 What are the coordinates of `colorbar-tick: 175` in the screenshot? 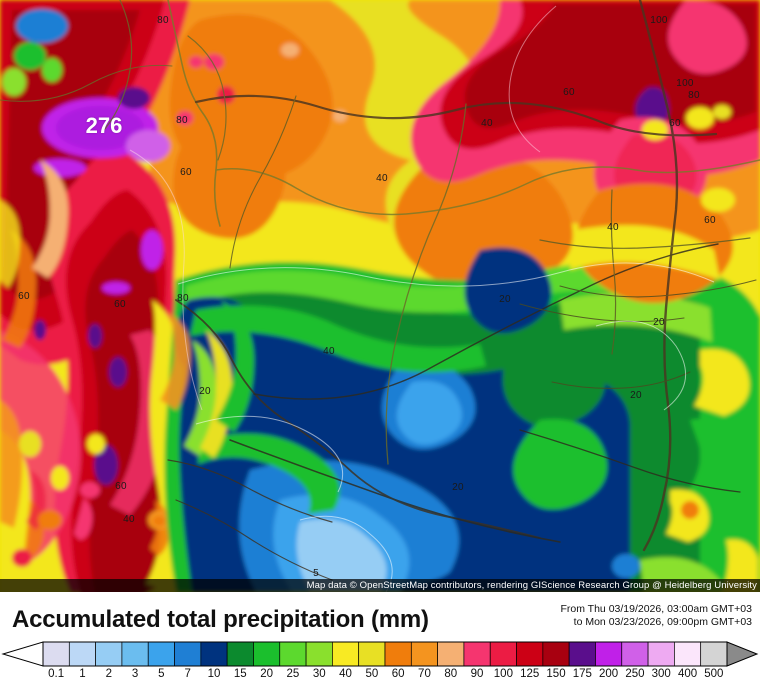 It's located at (582, 674).